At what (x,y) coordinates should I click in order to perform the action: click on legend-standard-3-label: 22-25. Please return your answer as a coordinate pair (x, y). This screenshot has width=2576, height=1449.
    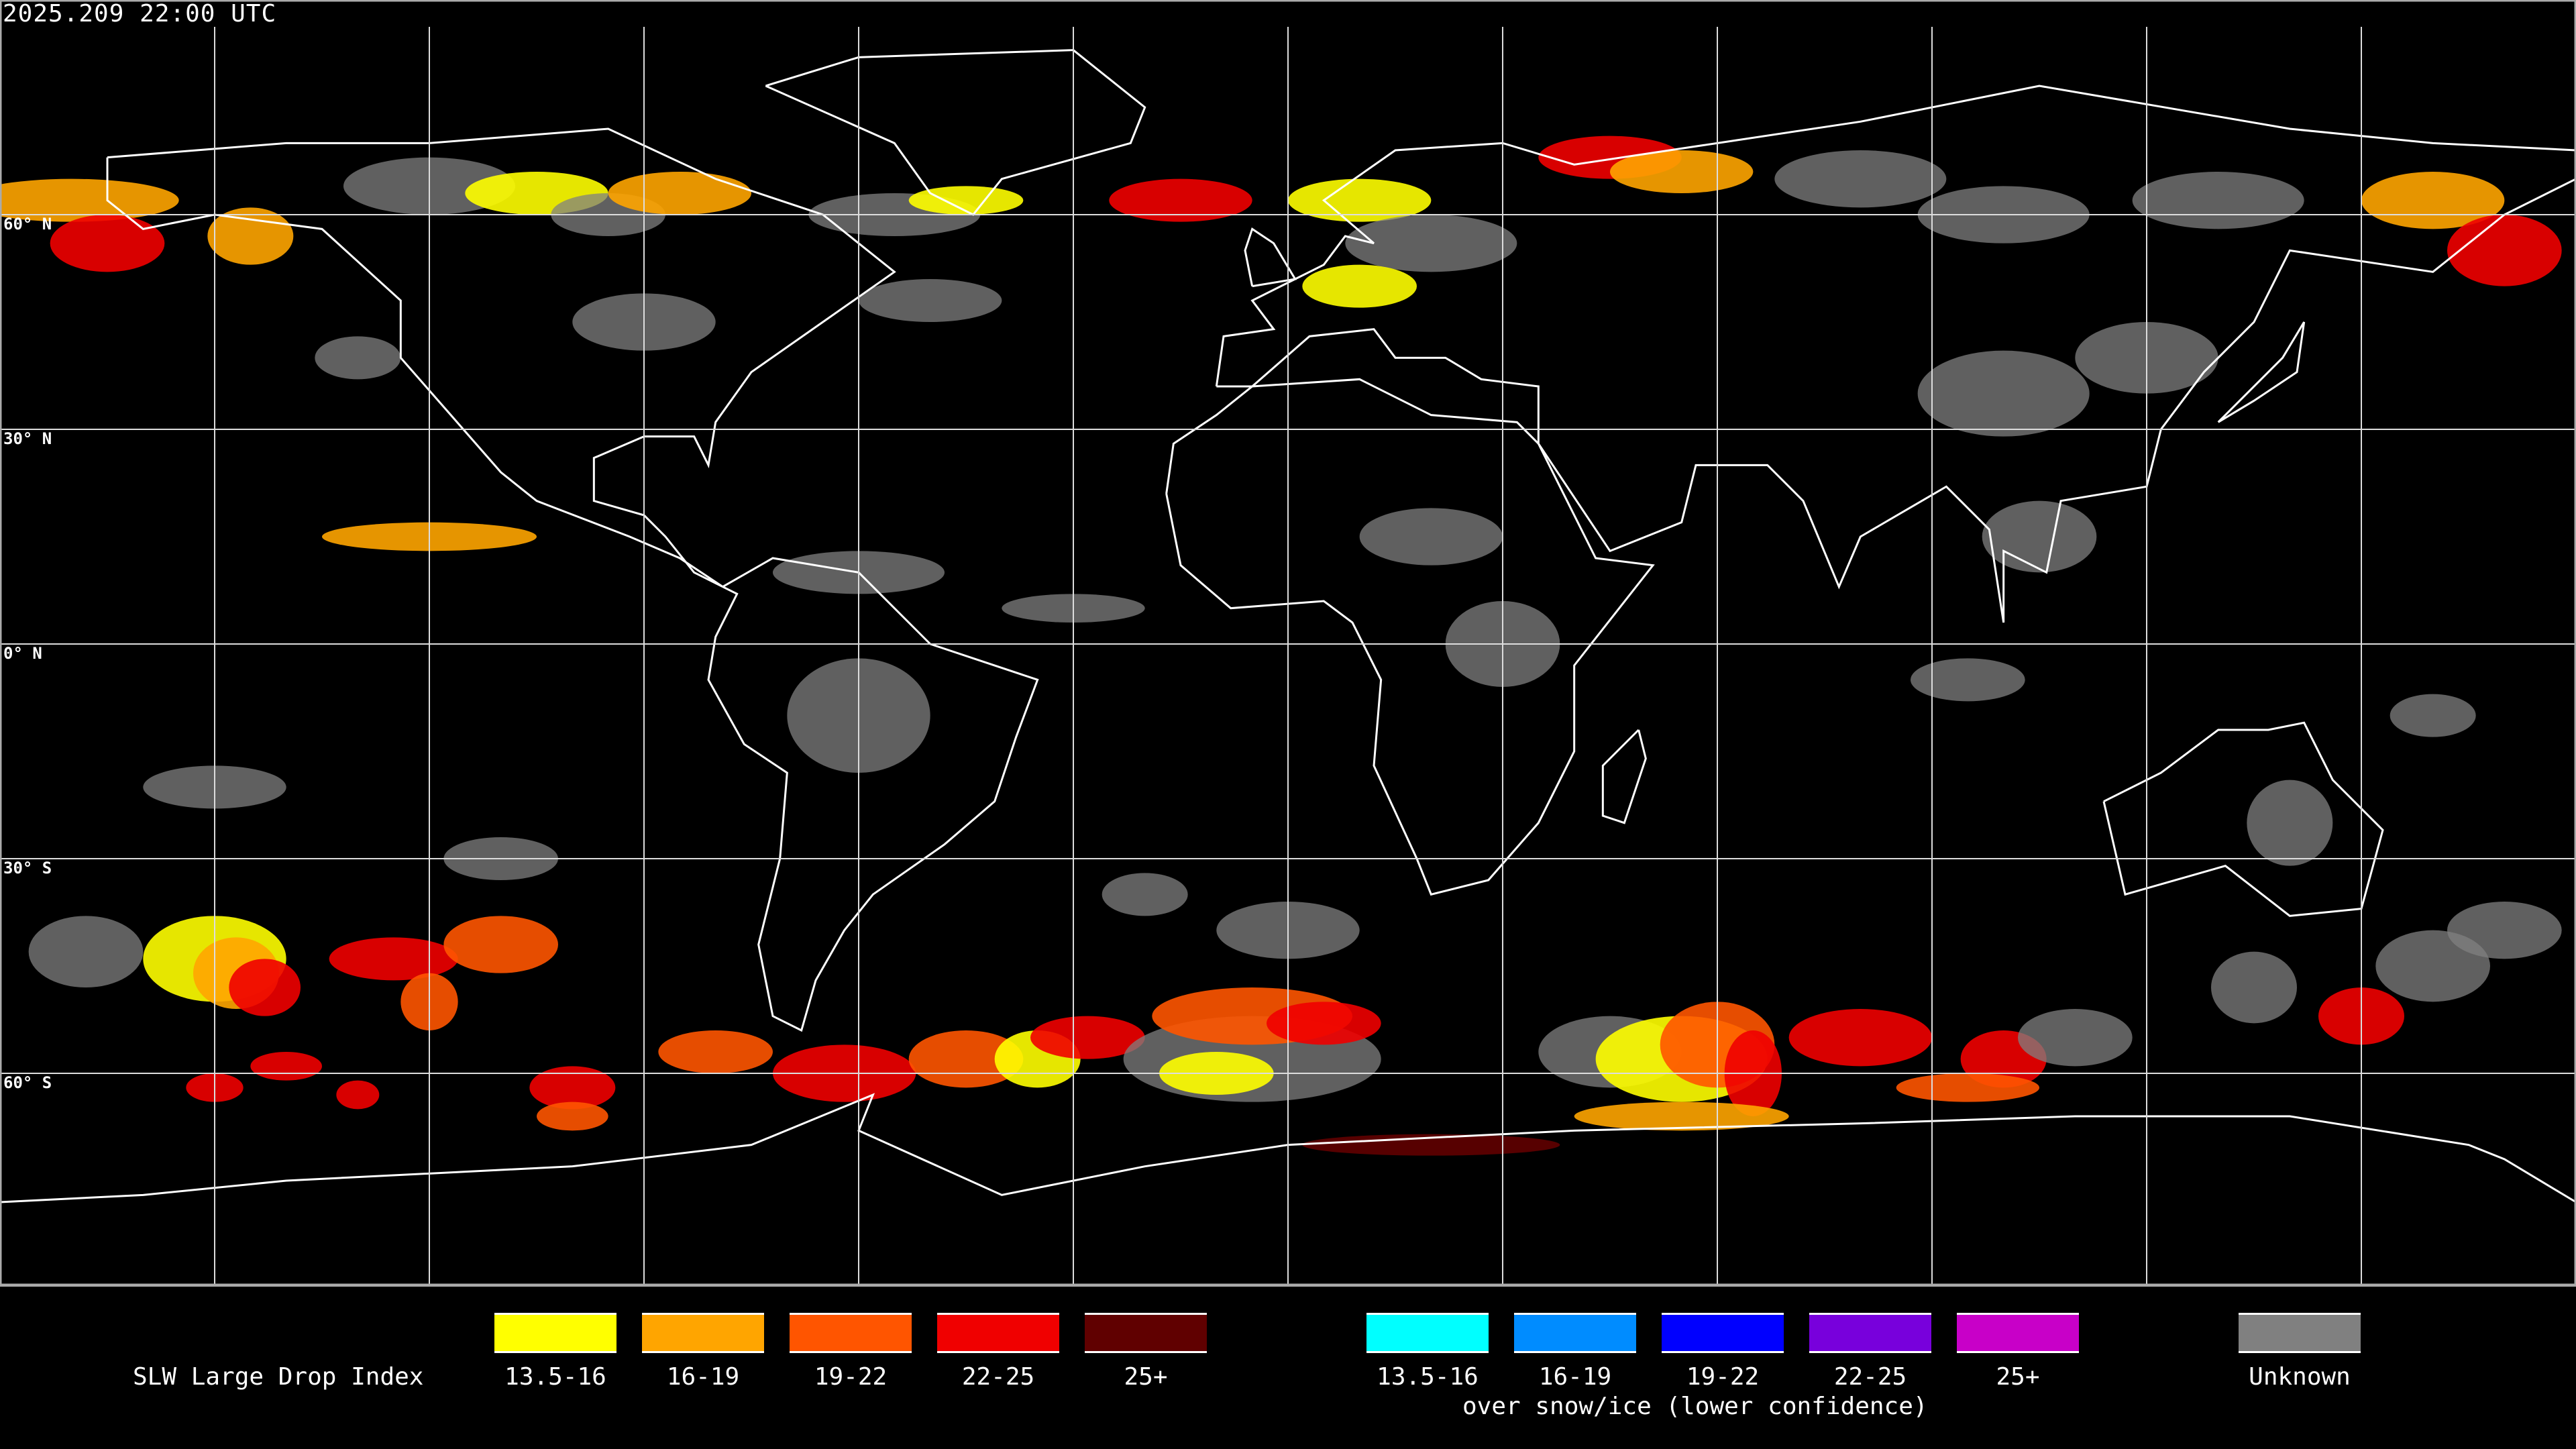
    Looking at the image, I should click on (998, 1377).